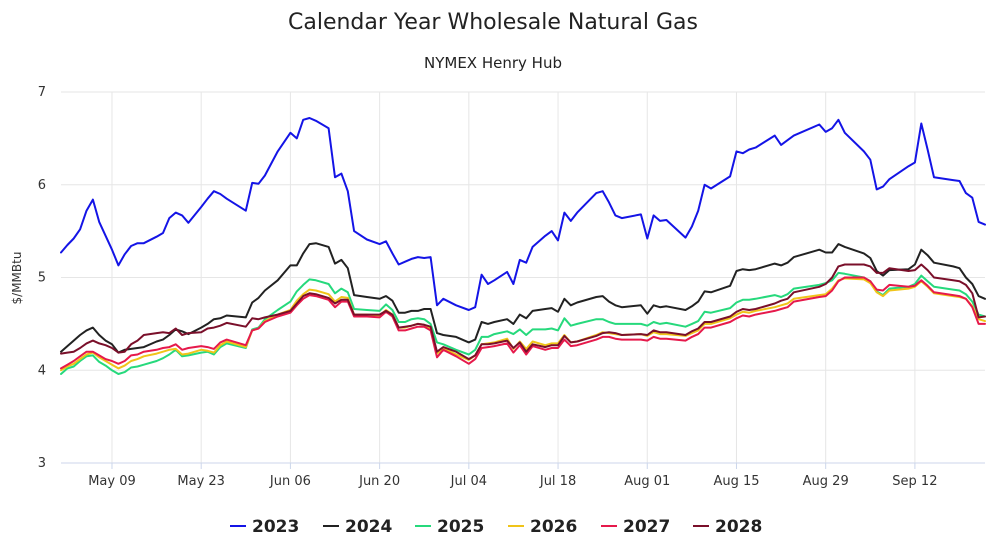 The width and height of the screenshot is (1007, 545). Describe the element at coordinates (493, 63) in the screenshot. I see `chart-subtitle: NYMEX Henry Hub` at that location.